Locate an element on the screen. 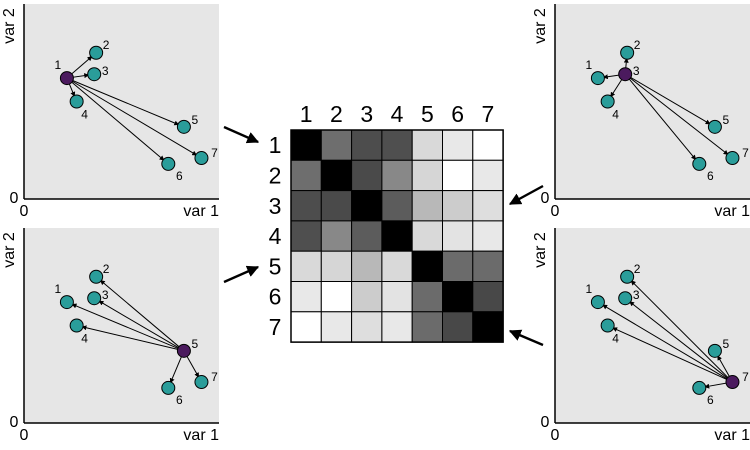  matrix-border is located at coordinates (397, 236).